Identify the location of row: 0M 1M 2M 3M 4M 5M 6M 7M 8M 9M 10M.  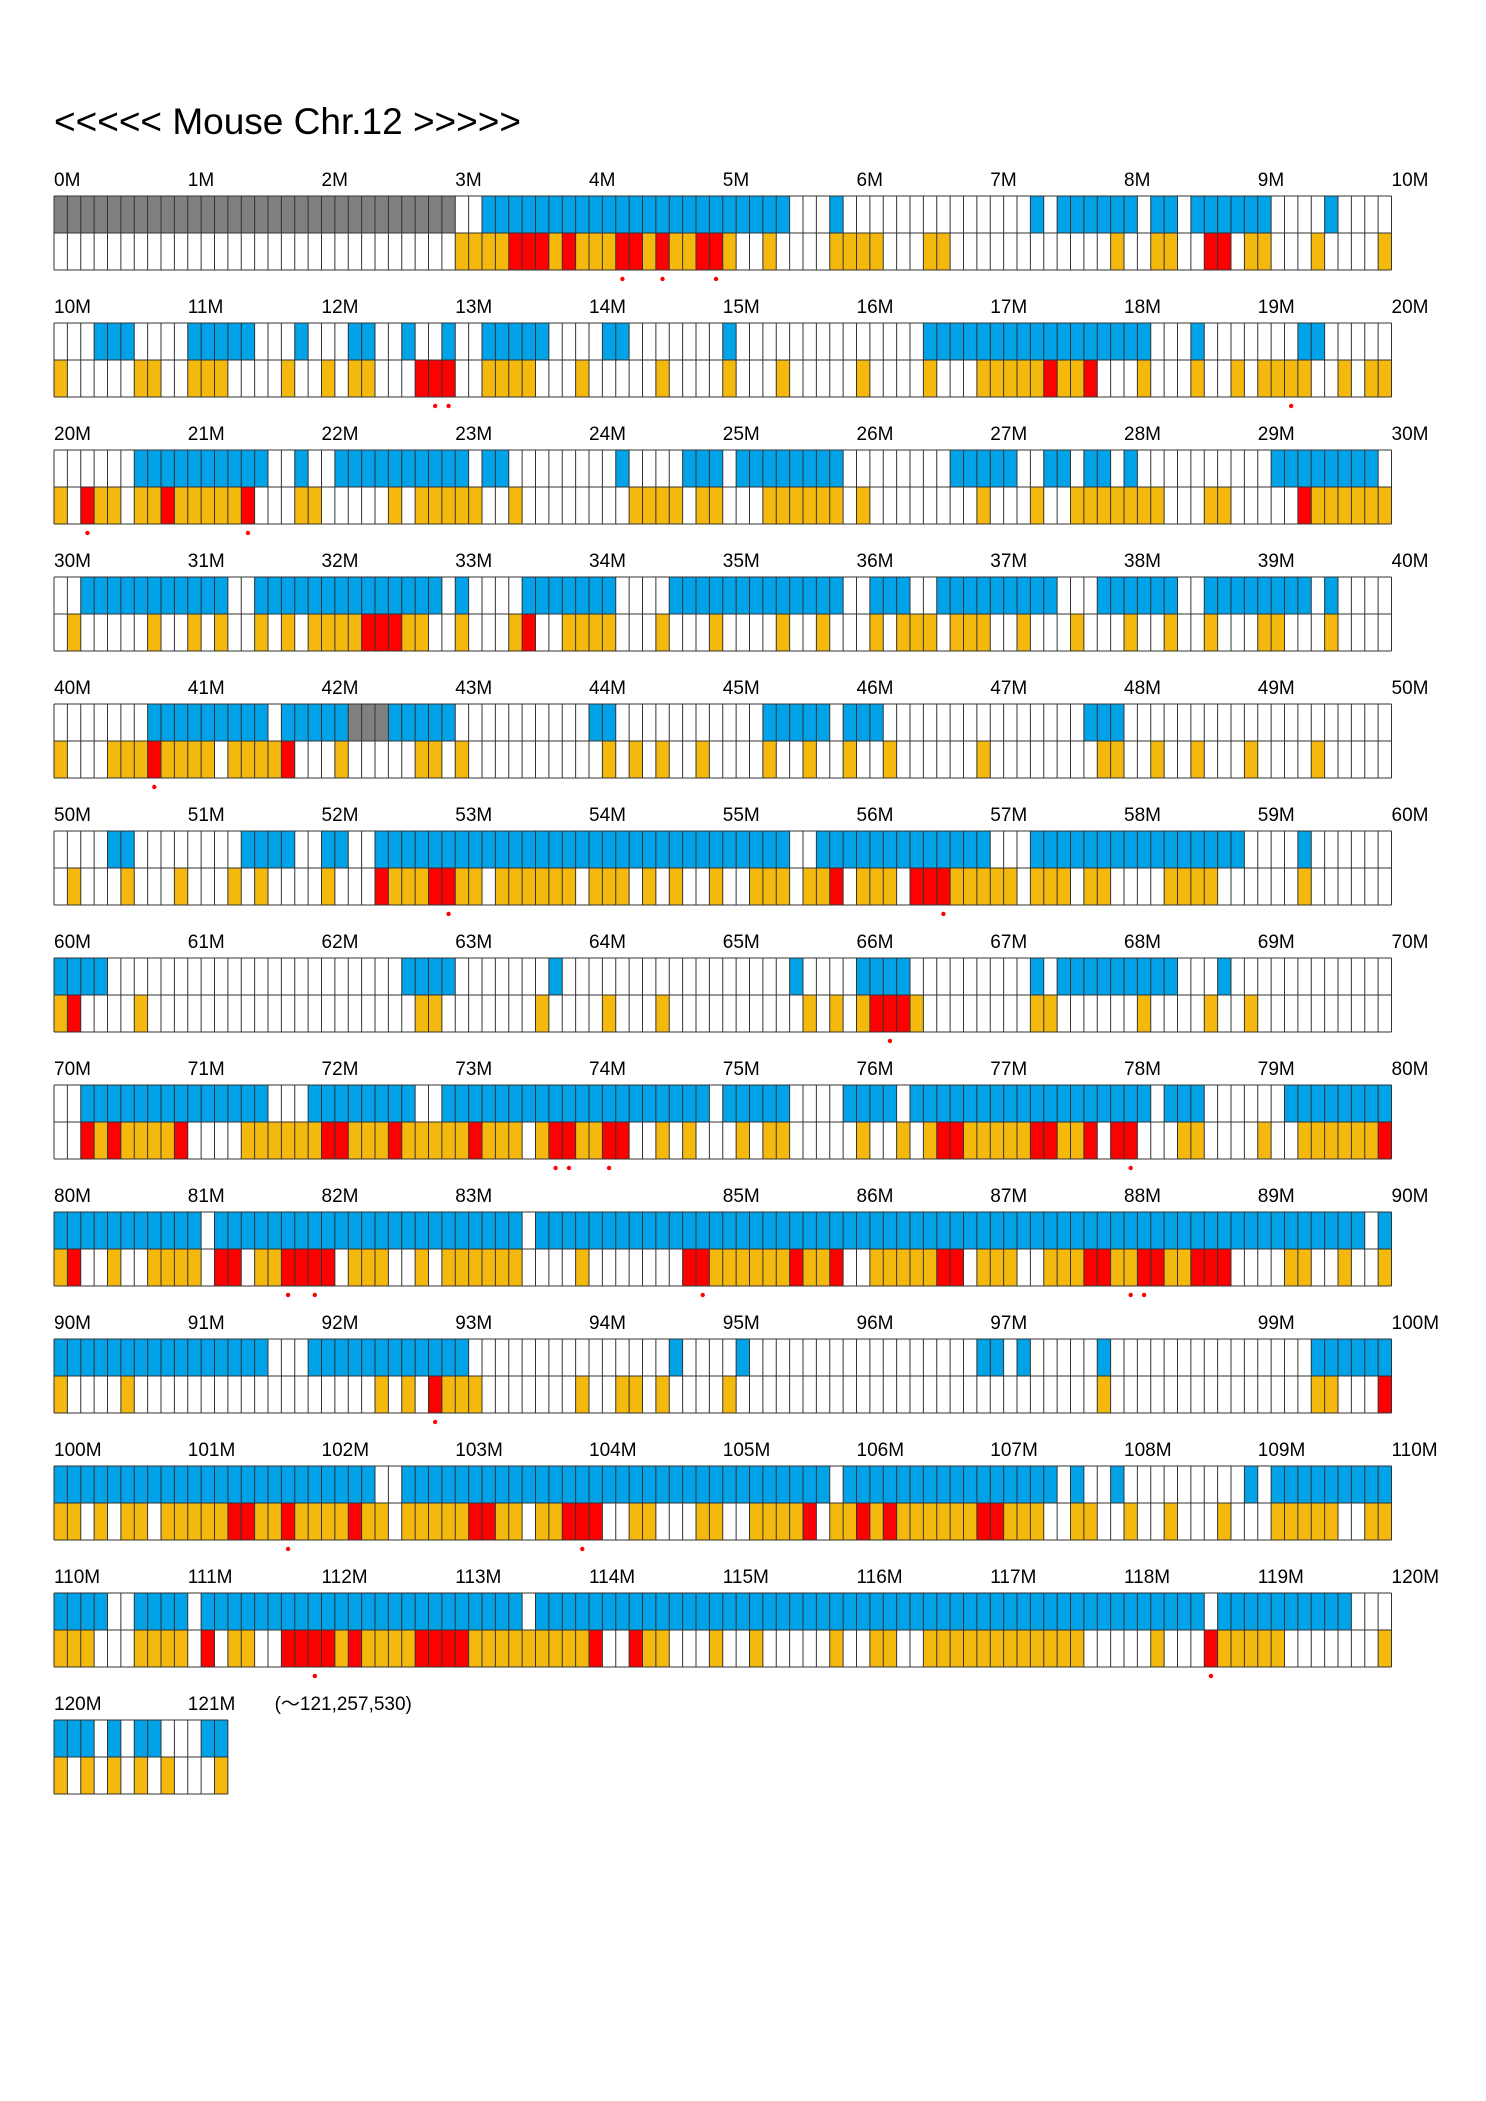
(740, 226).